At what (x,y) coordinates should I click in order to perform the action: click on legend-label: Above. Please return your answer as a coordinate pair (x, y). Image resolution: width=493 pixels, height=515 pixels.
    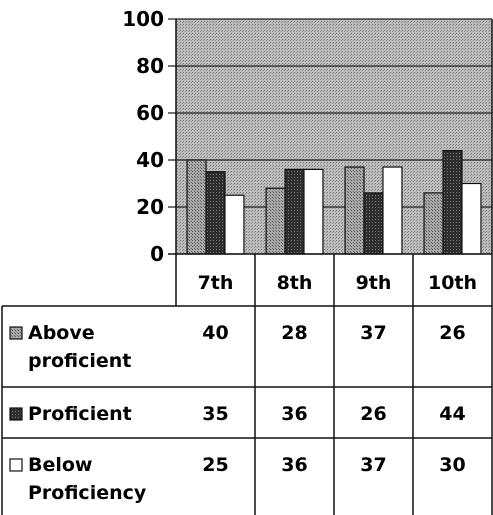
    Looking at the image, I should click on (61, 333).